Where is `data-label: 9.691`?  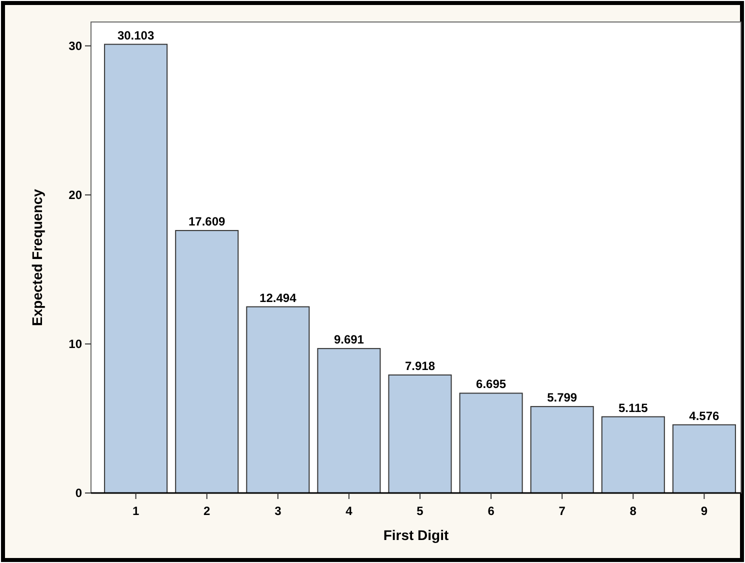
data-label: 9.691 is located at coordinates (349, 339).